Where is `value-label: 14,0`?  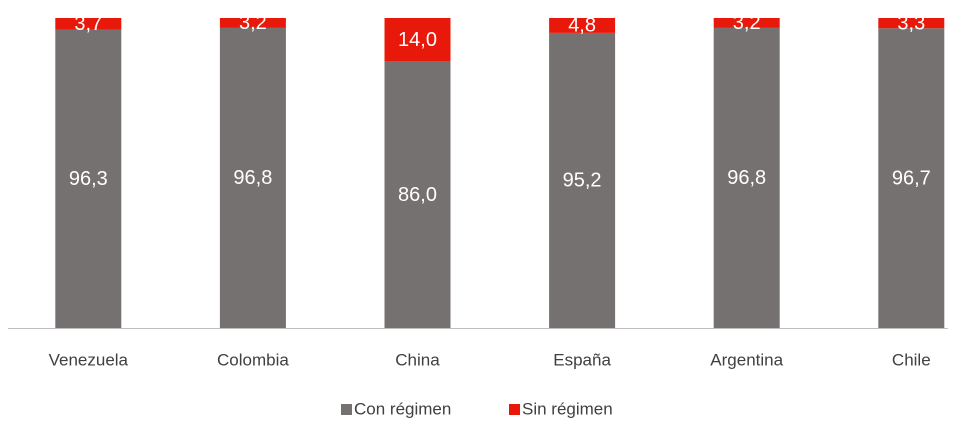 value-label: 14,0 is located at coordinates (417, 40).